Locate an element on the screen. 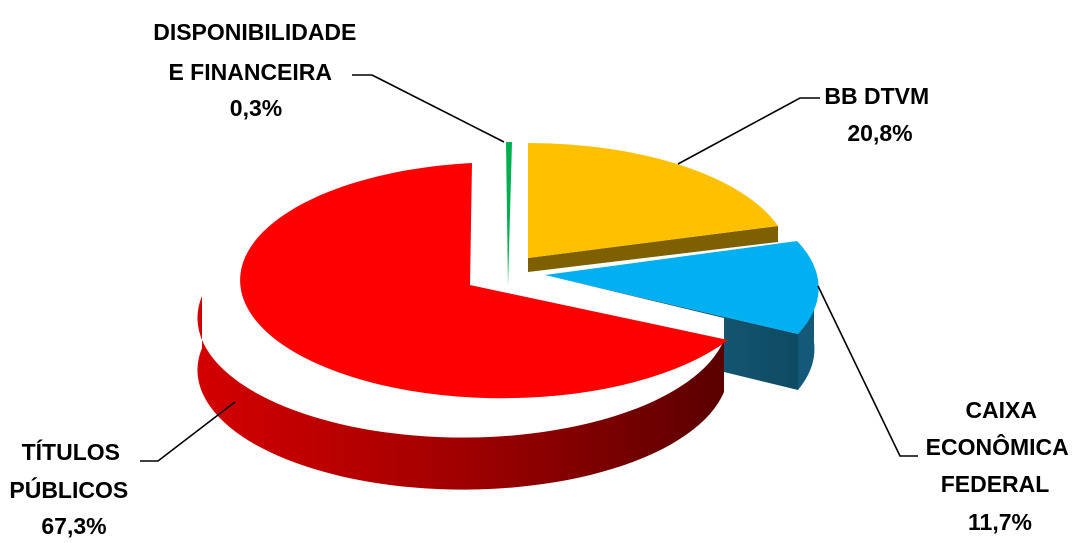 This screenshot has width=1088, height=543. pie-side-caixa is located at coordinates (671, 332).